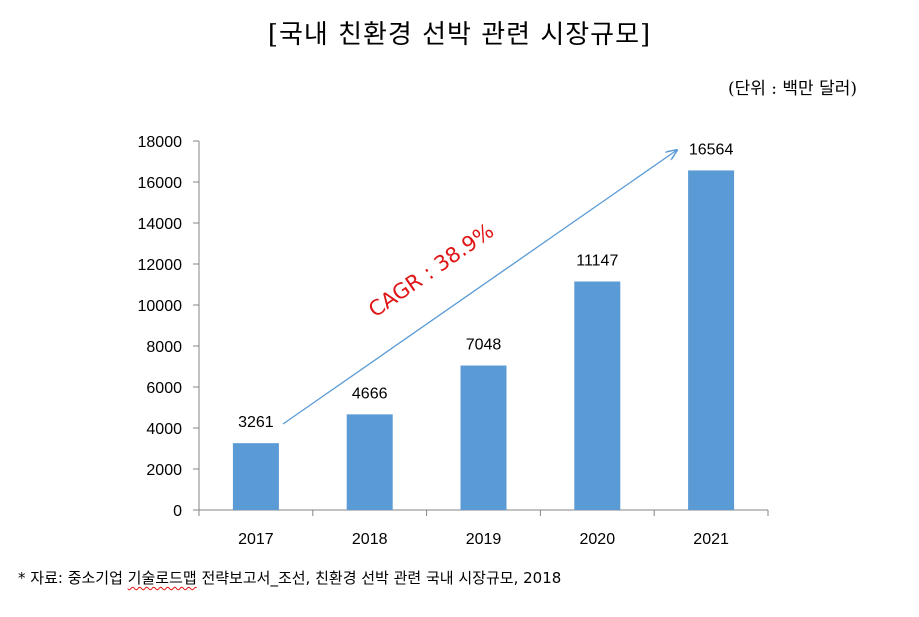 The image size is (919, 617). I want to click on bar-2019, so click(483, 437).